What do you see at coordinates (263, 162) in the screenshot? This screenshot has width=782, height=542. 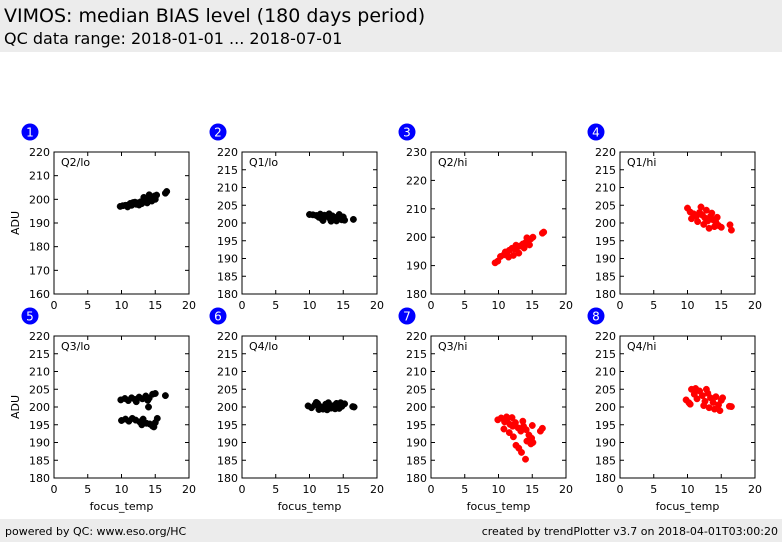 I see `series-label: Q1/lo` at bounding box center [263, 162].